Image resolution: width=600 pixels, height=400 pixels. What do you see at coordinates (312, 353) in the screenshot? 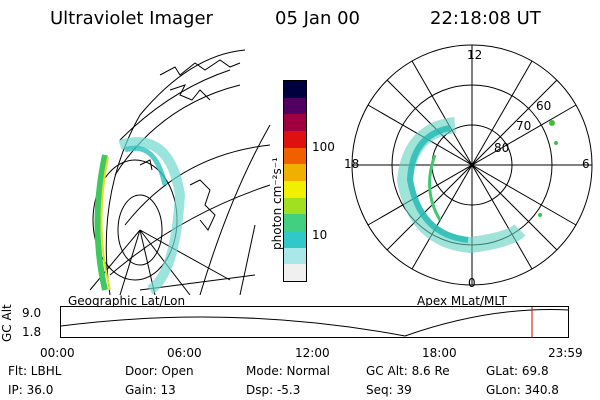
I see `x-tick-2: 12:00` at bounding box center [312, 353].